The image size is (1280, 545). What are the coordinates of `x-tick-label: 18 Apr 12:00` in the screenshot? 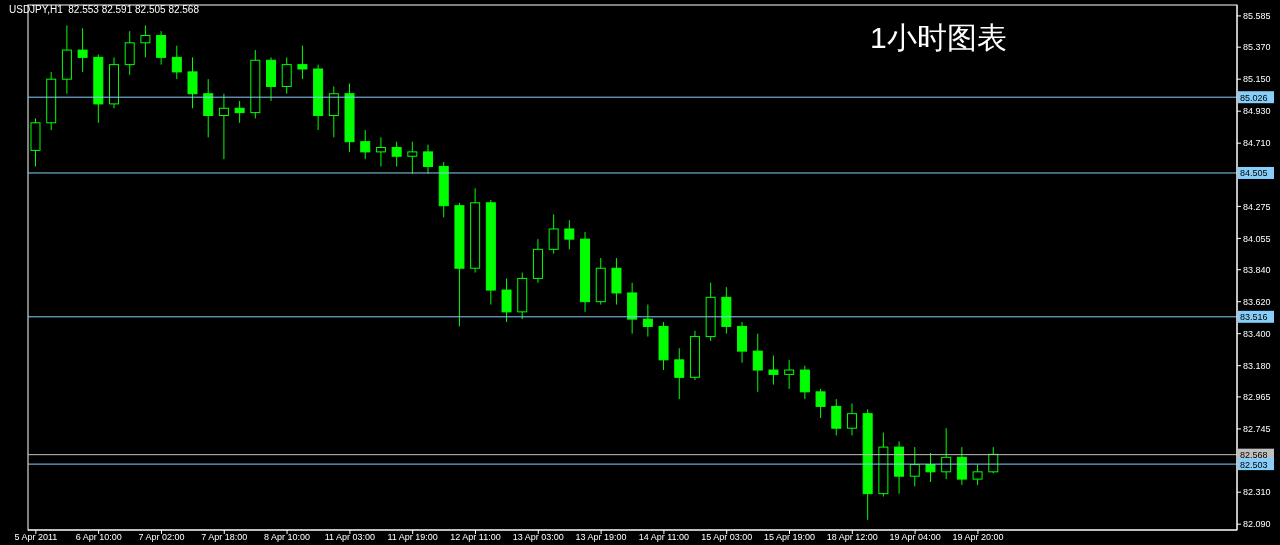 It's located at (852, 537).